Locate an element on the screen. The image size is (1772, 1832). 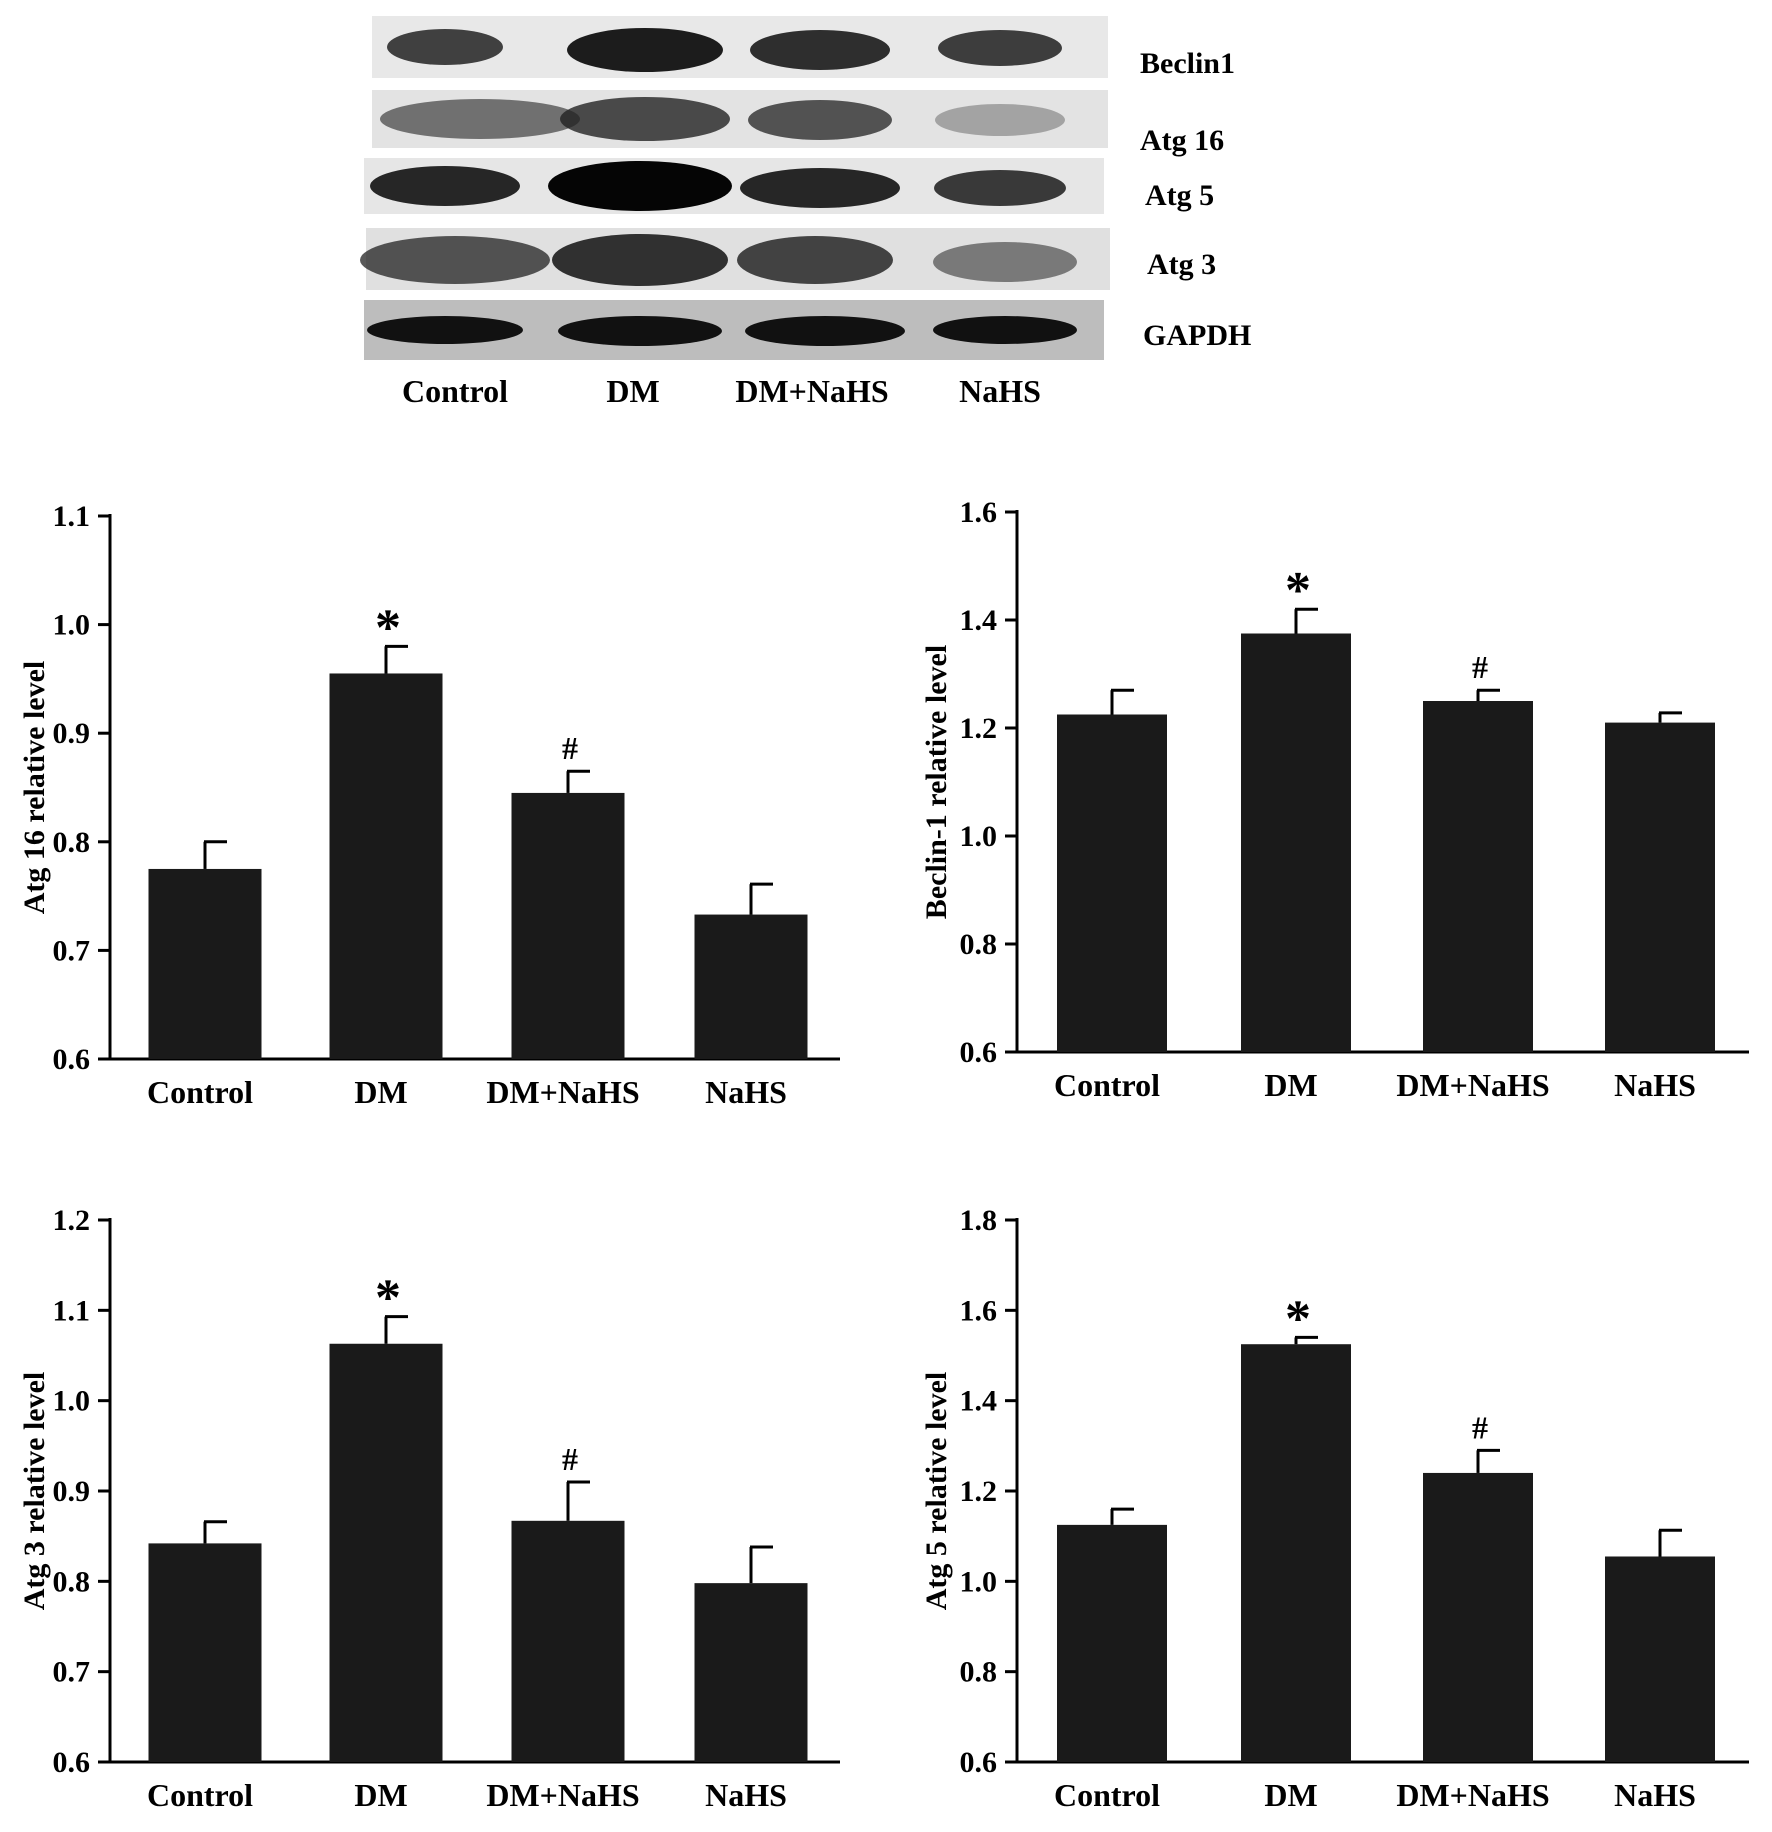
blot-label-atg5: Atg 5 is located at coordinates (1179, 195).